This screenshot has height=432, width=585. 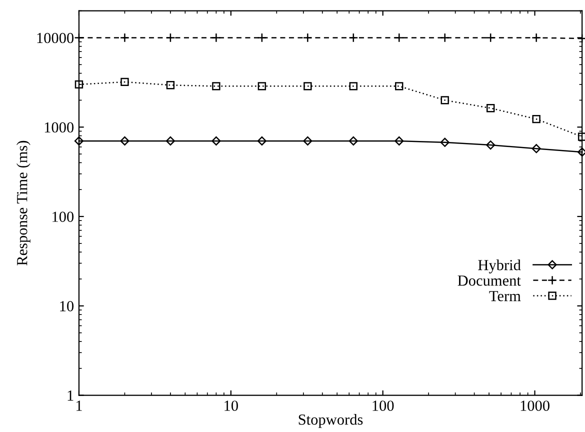 What do you see at coordinates (231, 405) in the screenshot?
I see `x-tick-label: 10` at bounding box center [231, 405].